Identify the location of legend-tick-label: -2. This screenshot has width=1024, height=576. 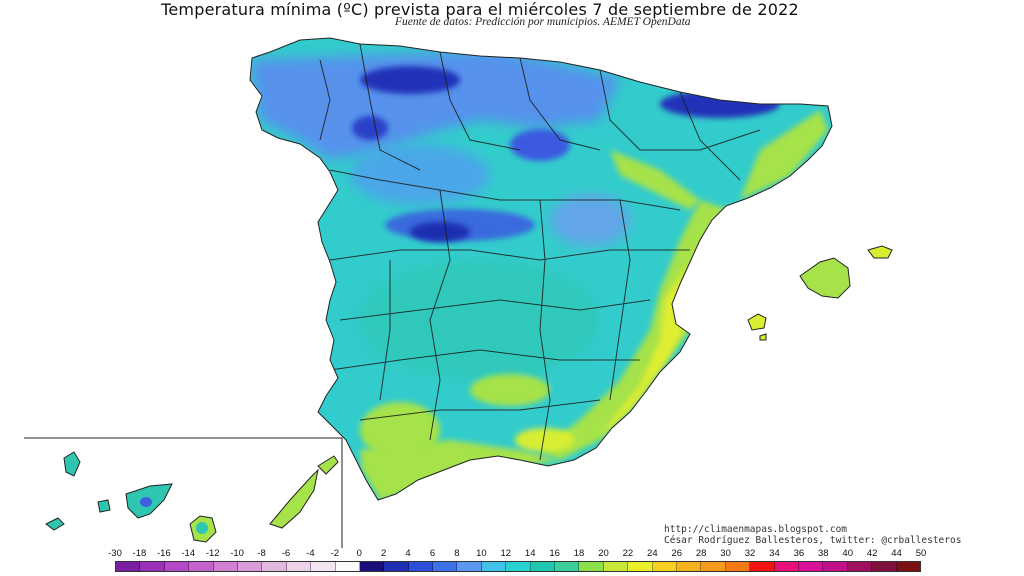
(335, 553).